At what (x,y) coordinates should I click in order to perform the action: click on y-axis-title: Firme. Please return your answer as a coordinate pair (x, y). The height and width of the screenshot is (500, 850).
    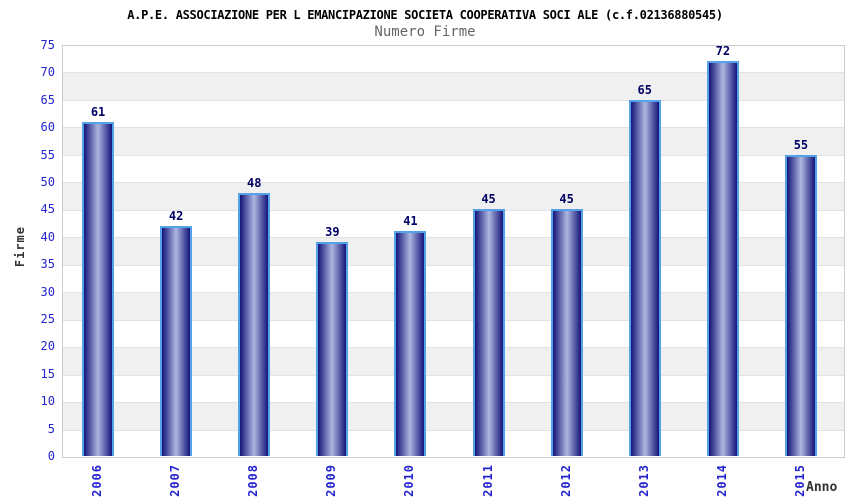
    Looking at the image, I should click on (20, 247).